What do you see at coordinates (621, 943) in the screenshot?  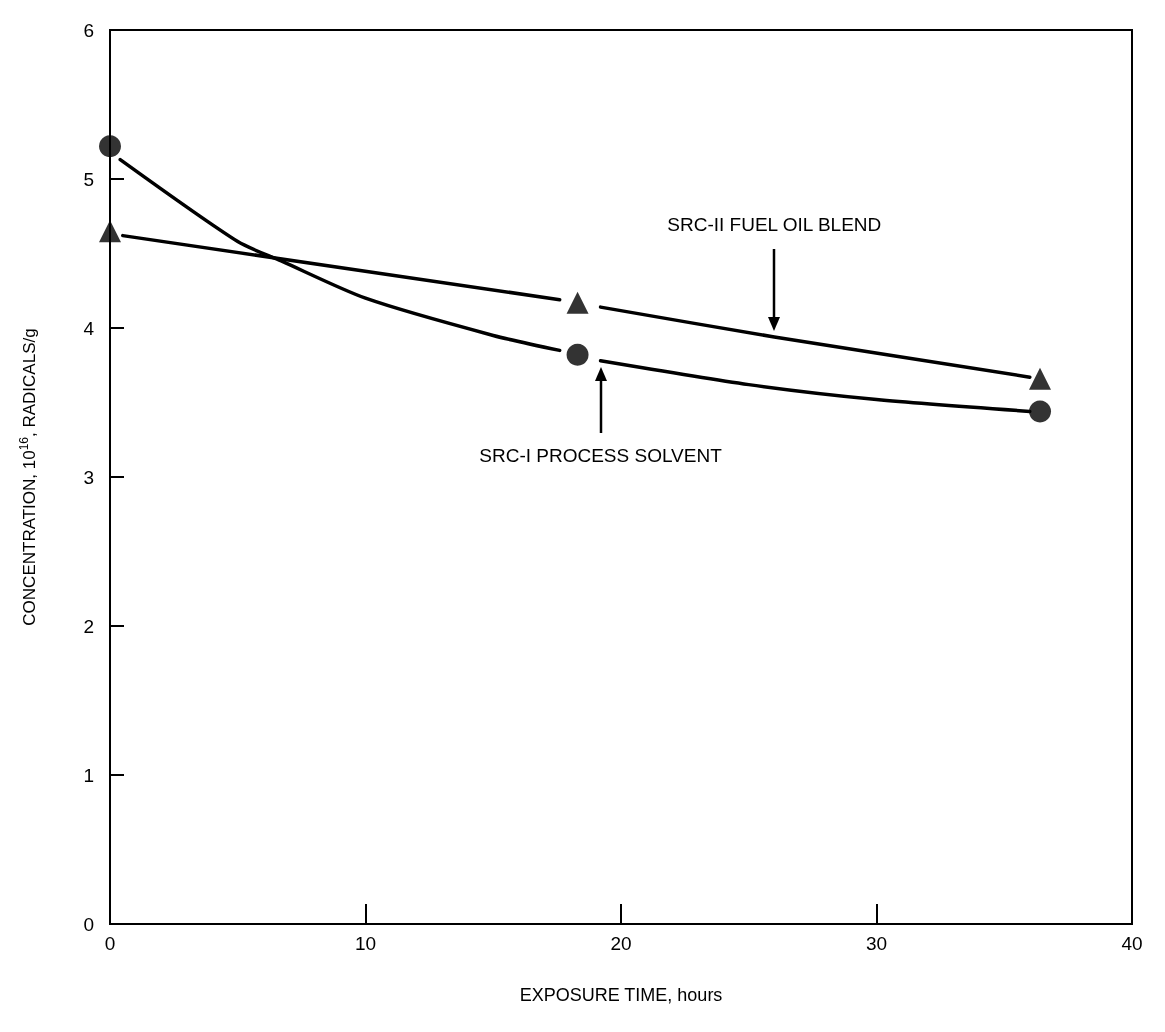 I see `x-tick-label: 20` at bounding box center [621, 943].